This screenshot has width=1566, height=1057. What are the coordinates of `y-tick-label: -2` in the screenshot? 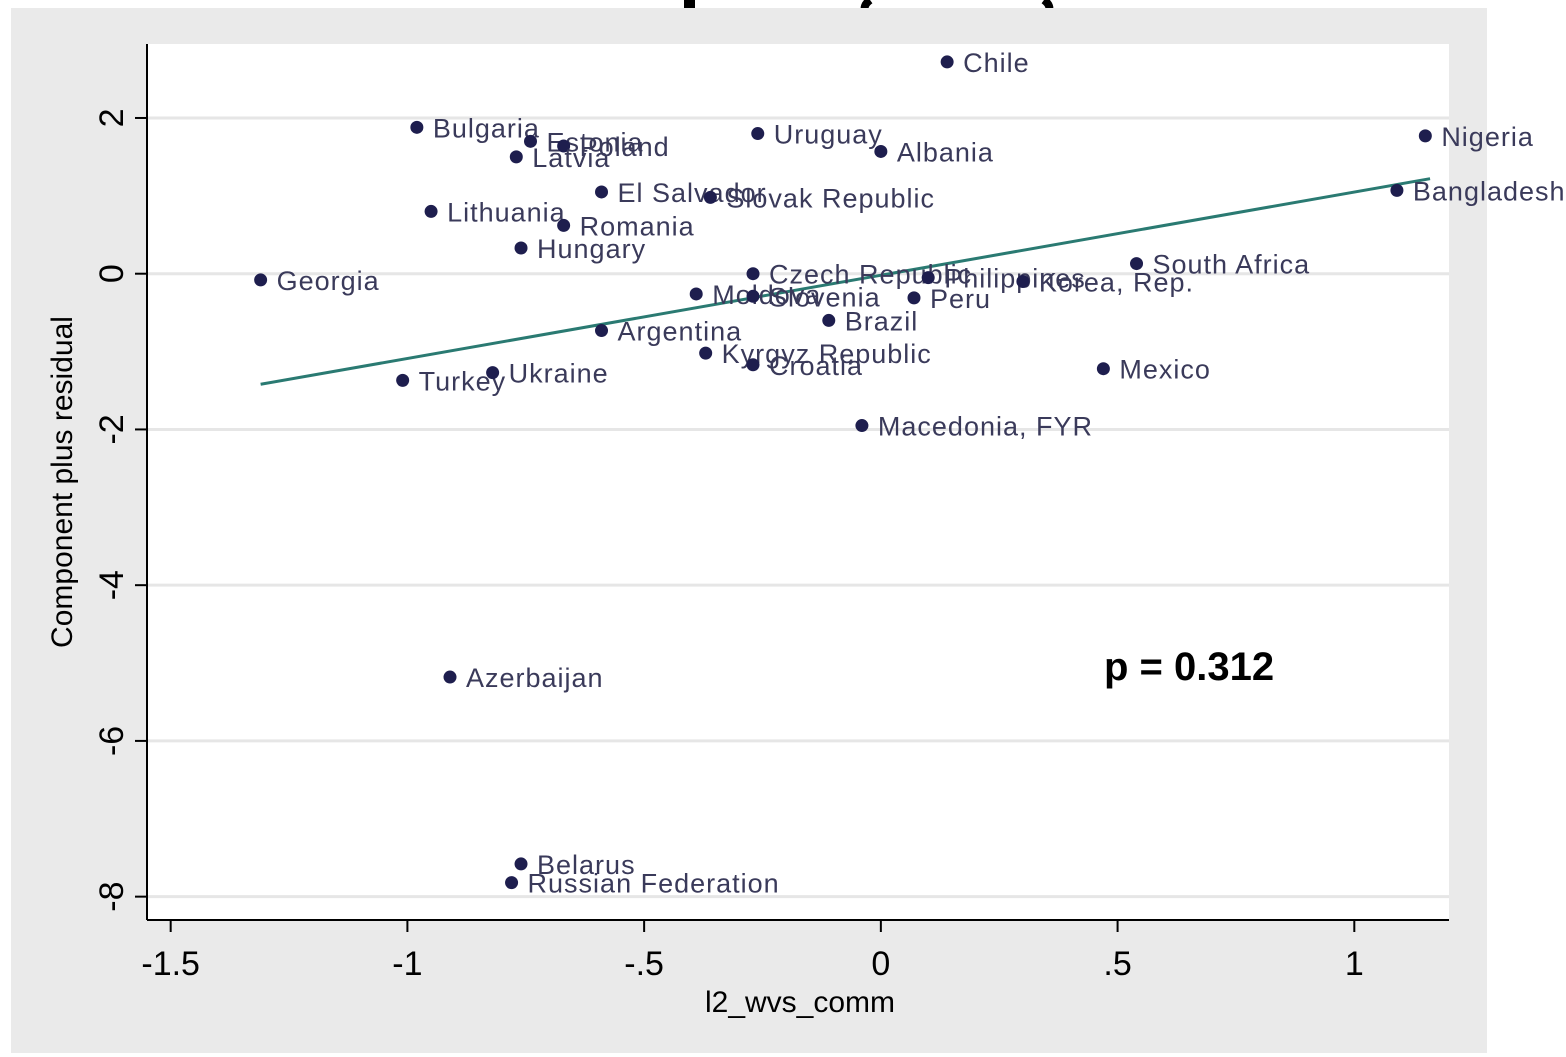 It's located at (112, 429).